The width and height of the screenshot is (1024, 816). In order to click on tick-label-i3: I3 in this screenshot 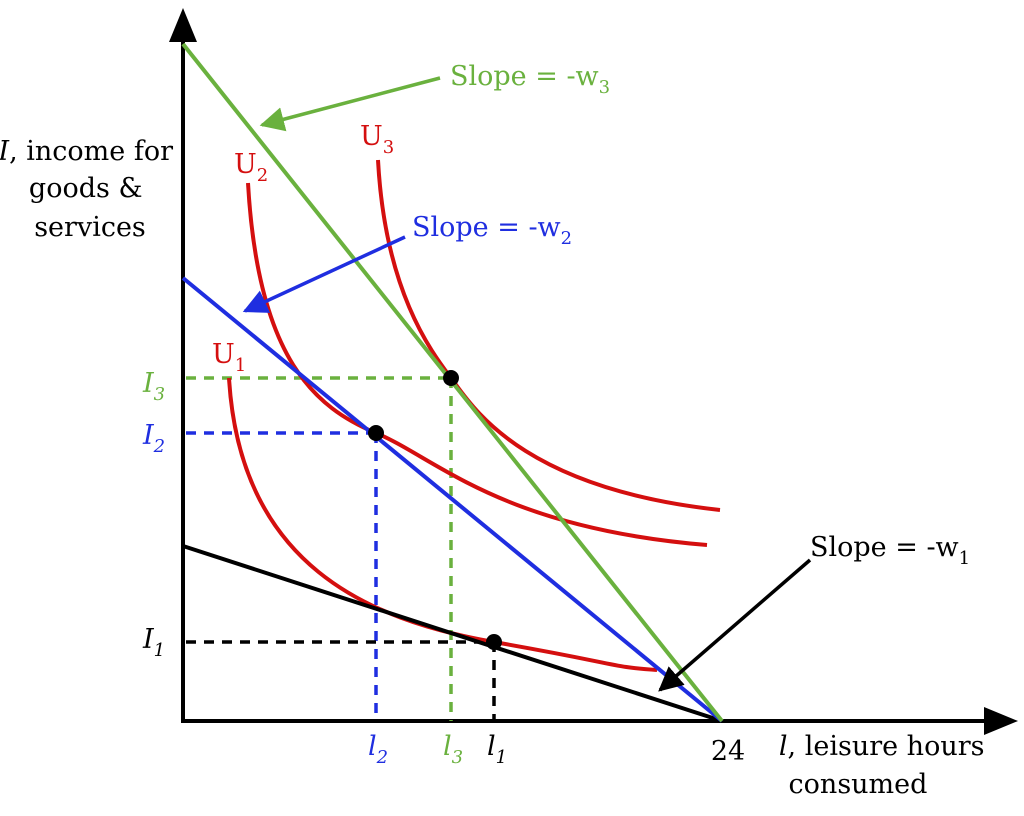, I will do `click(153, 386)`.